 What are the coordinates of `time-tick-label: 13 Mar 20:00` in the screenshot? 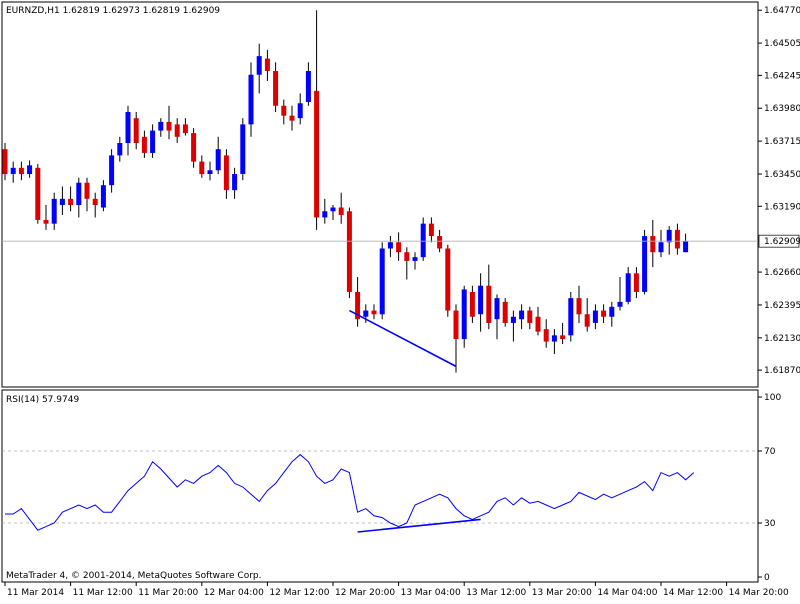 It's located at (562, 593).